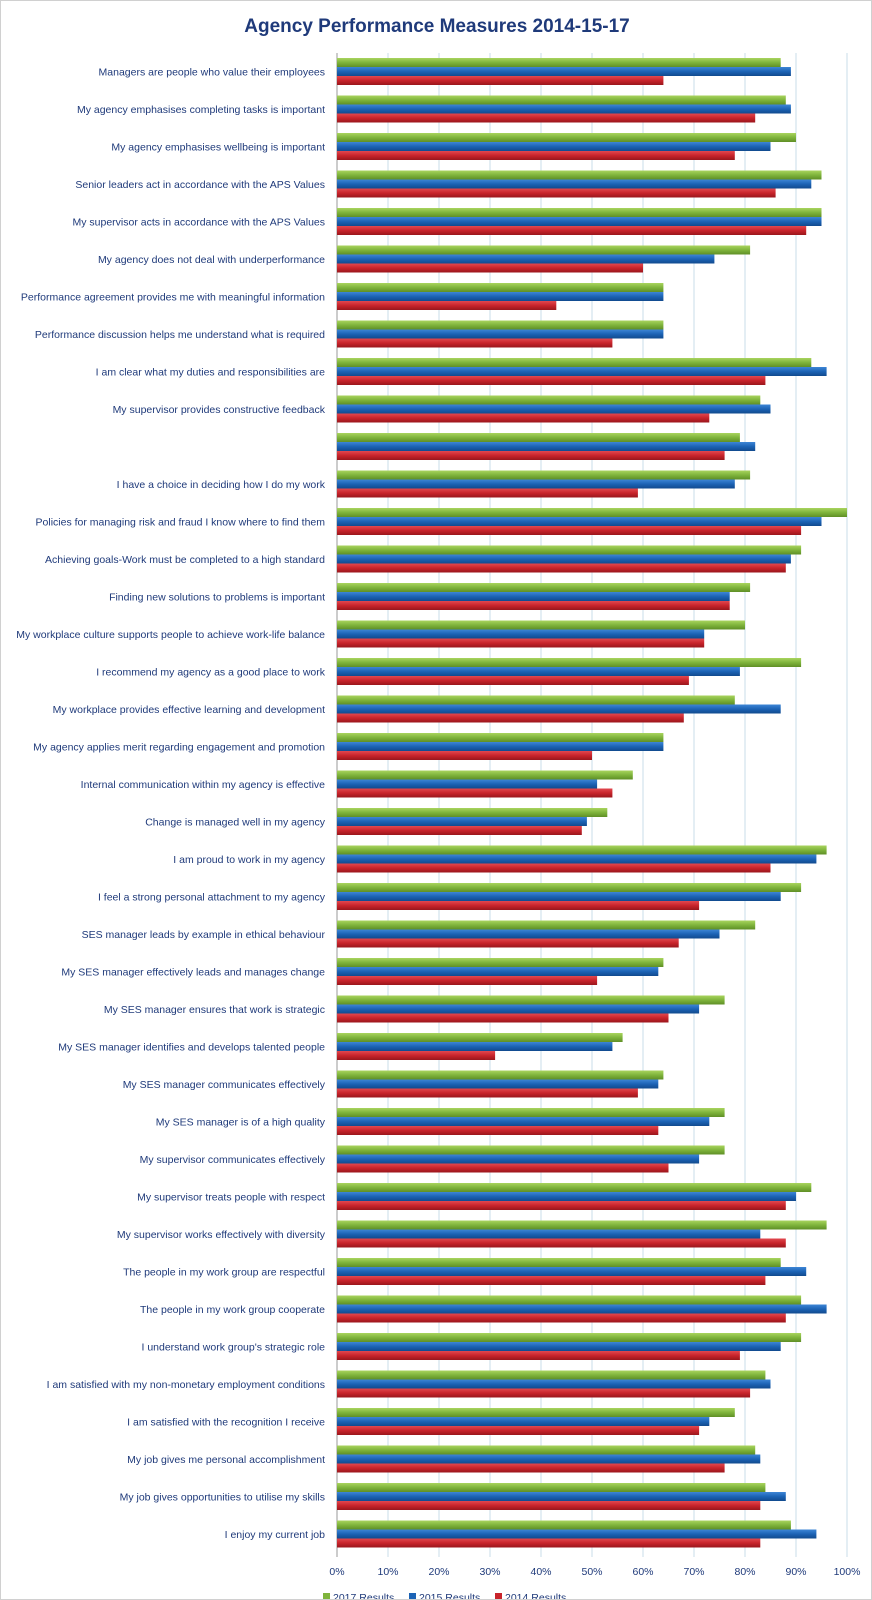 Image resolution: width=872 pixels, height=1600 pixels. Describe the element at coordinates (498, 1596) in the screenshot. I see `legend-swatch-2014` at that location.